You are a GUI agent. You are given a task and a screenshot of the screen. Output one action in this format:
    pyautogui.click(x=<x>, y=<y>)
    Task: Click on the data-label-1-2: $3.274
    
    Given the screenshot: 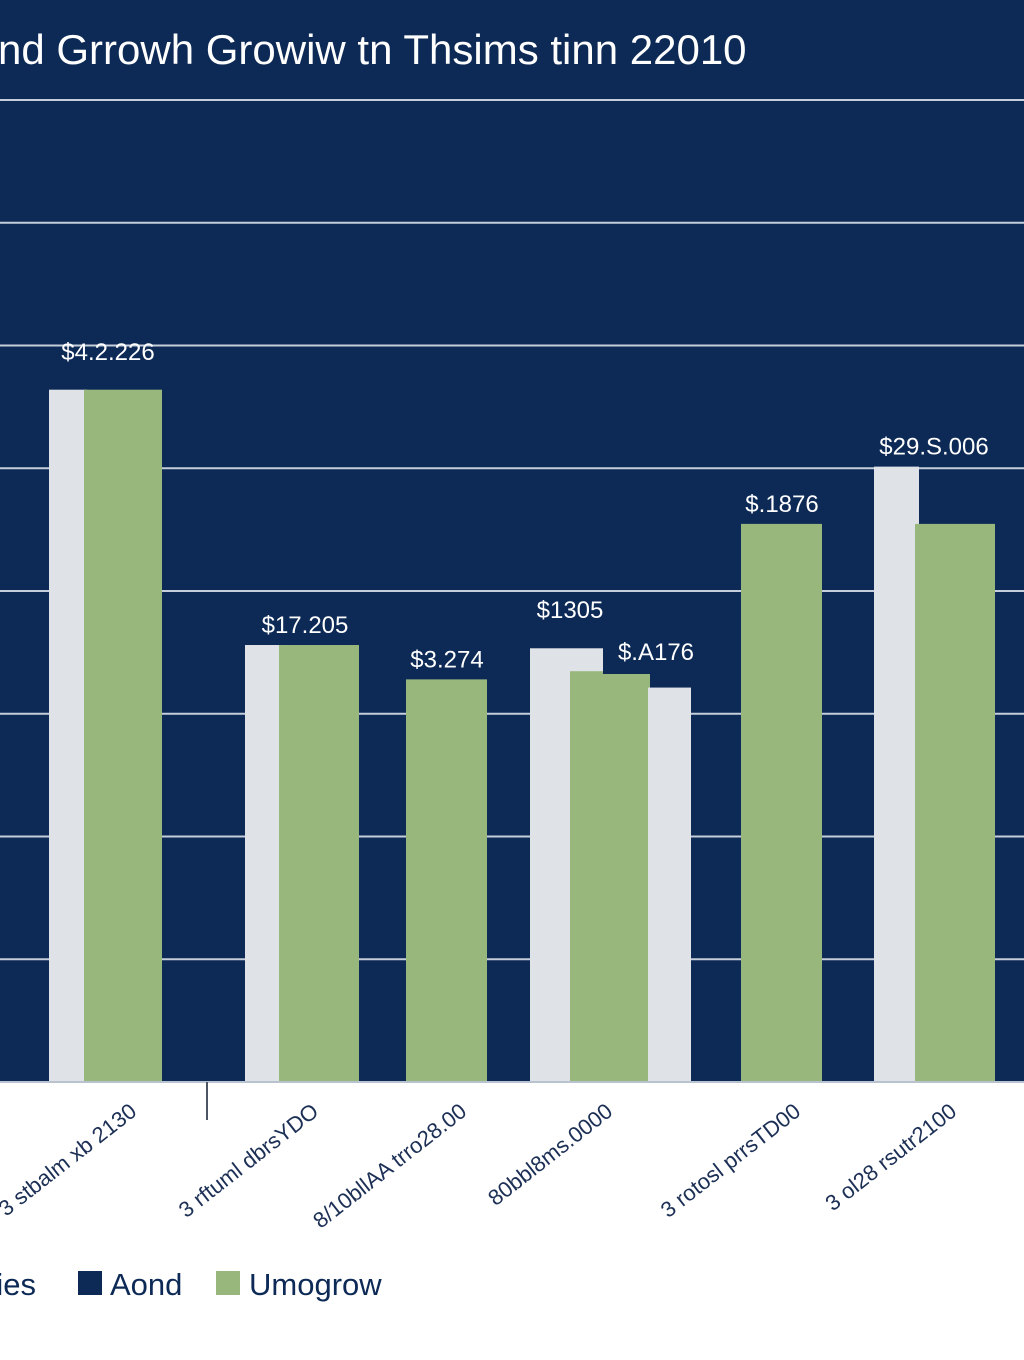 What is the action you would take?
    pyautogui.click(x=446, y=659)
    